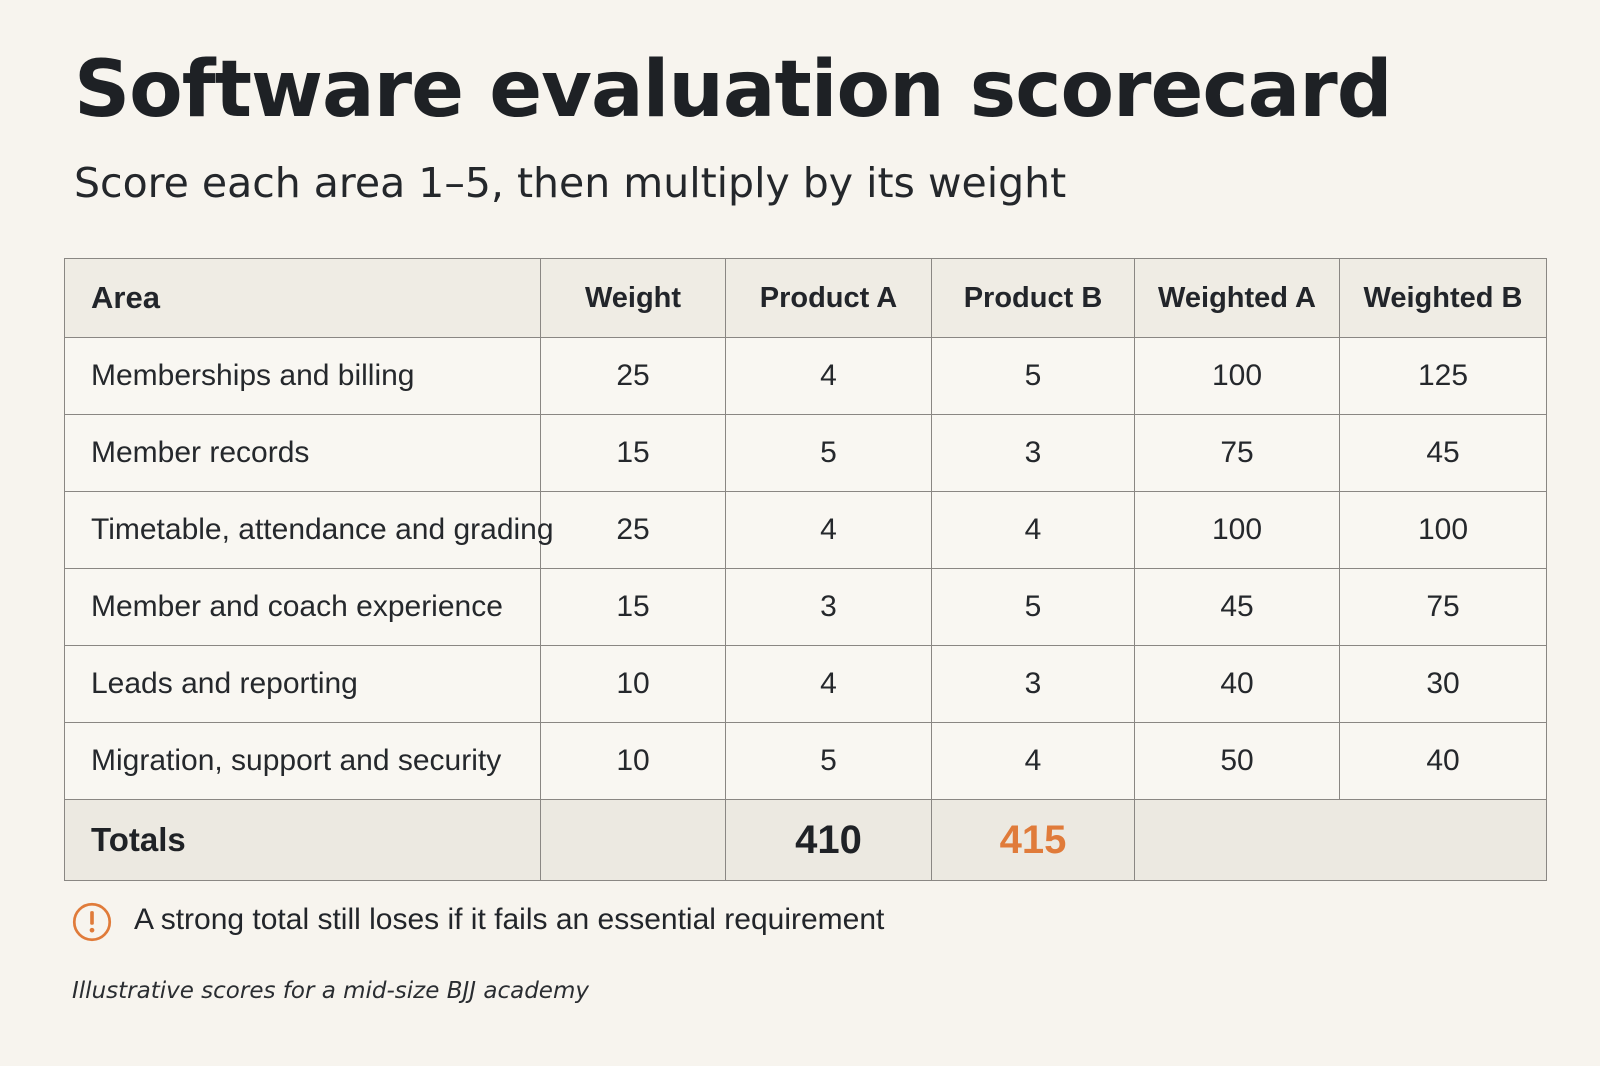 The width and height of the screenshot is (1600, 1066). Describe the element at coordinates (828, 298) in the screenshot. I see `column-header-product-a: Product A` at that location.